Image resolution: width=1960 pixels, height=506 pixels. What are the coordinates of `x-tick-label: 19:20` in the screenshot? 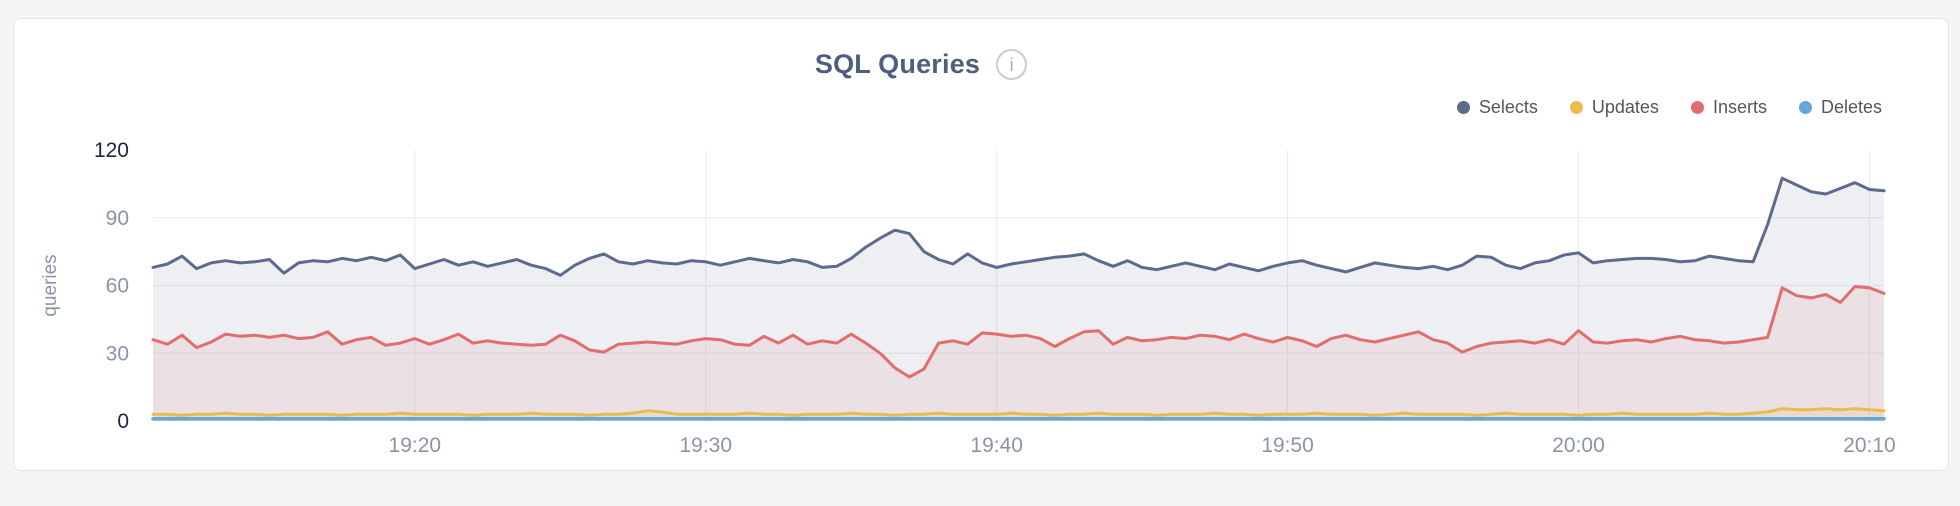 It's located at (415, 445).